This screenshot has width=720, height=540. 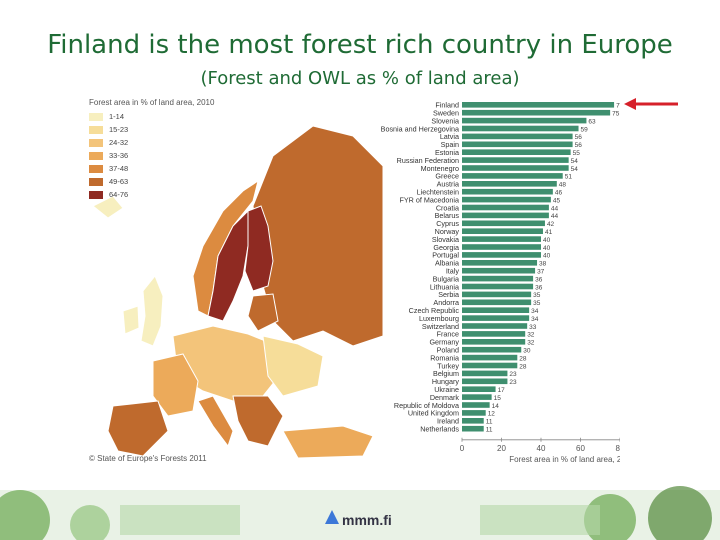 What do you see at coordinates (592, 121) in the screenshot?
I see `bar-value-label: 63` at bounding box center [592, 121].